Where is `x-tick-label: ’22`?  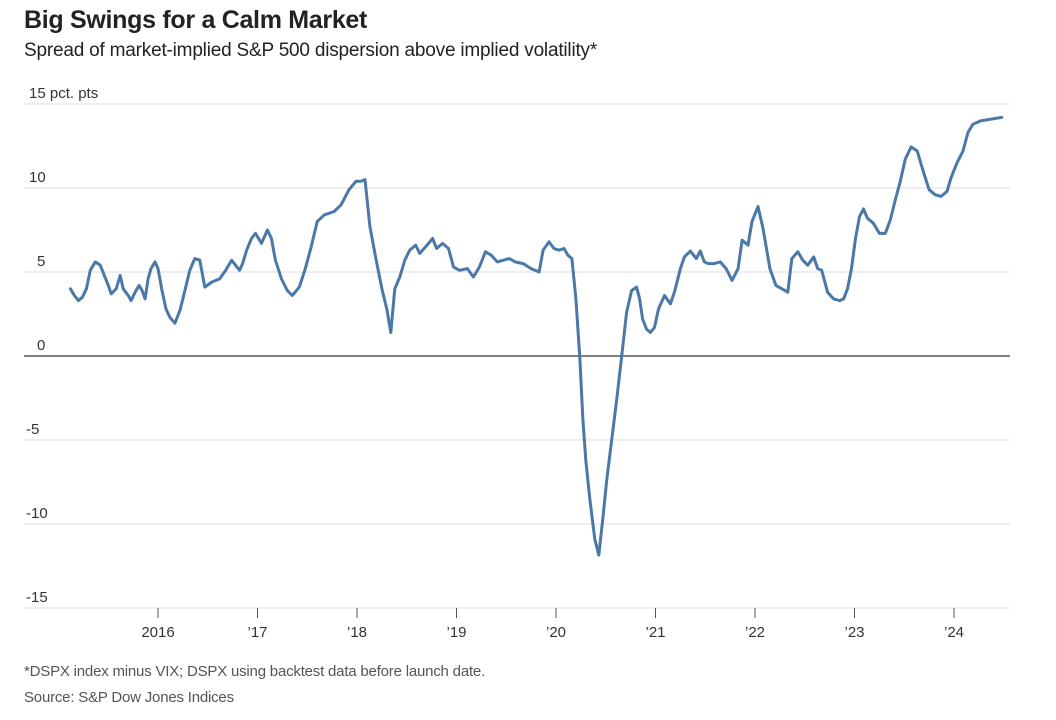
x-tick-label: ’22 is located at coordinates (755, 632).